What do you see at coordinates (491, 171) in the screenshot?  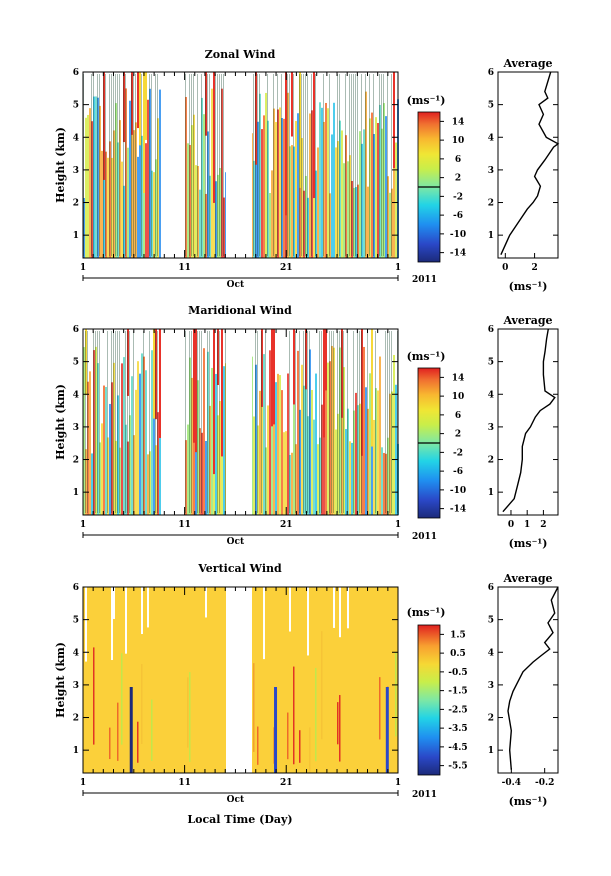 I see `avg-y-tick-label: 3` at bounding box center [491, 171].